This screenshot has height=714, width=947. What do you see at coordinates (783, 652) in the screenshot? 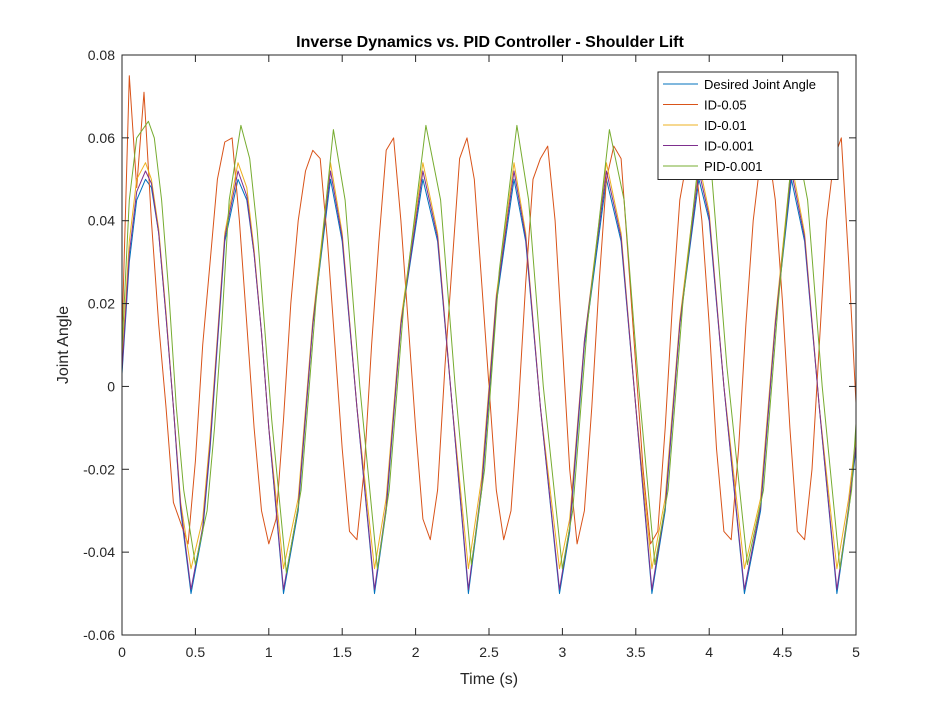
I see `x-tick-label: 4.5` at bounding box center [783, 652].